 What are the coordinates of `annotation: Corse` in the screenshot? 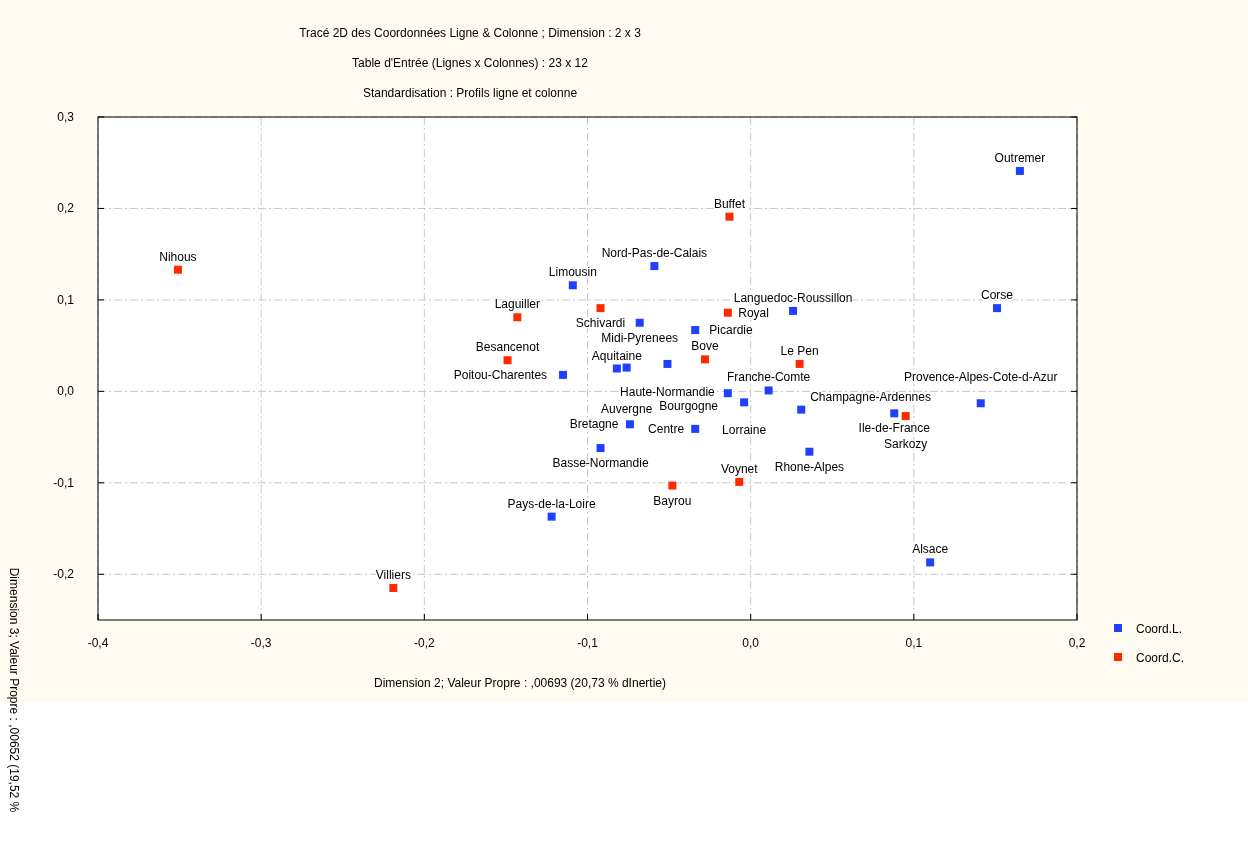 It's located at (997, 295).